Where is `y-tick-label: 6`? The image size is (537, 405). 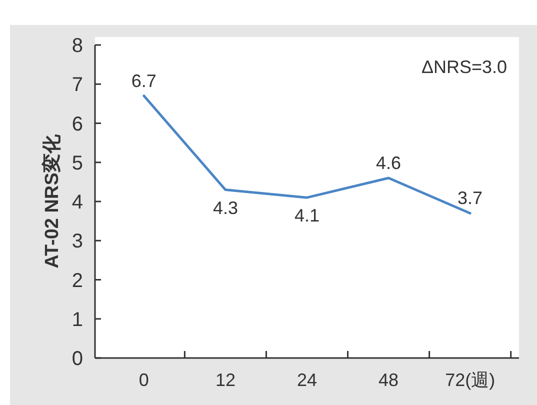
y-tick-label: 6 is located at coordinates (77, 124).